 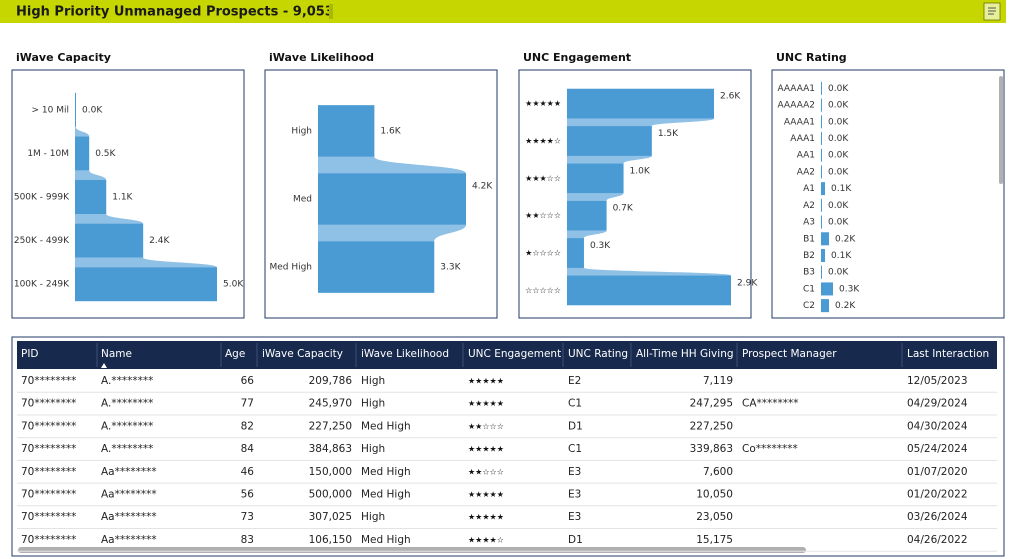 I want to click on category-label: C1, so click(x=809, y=289).